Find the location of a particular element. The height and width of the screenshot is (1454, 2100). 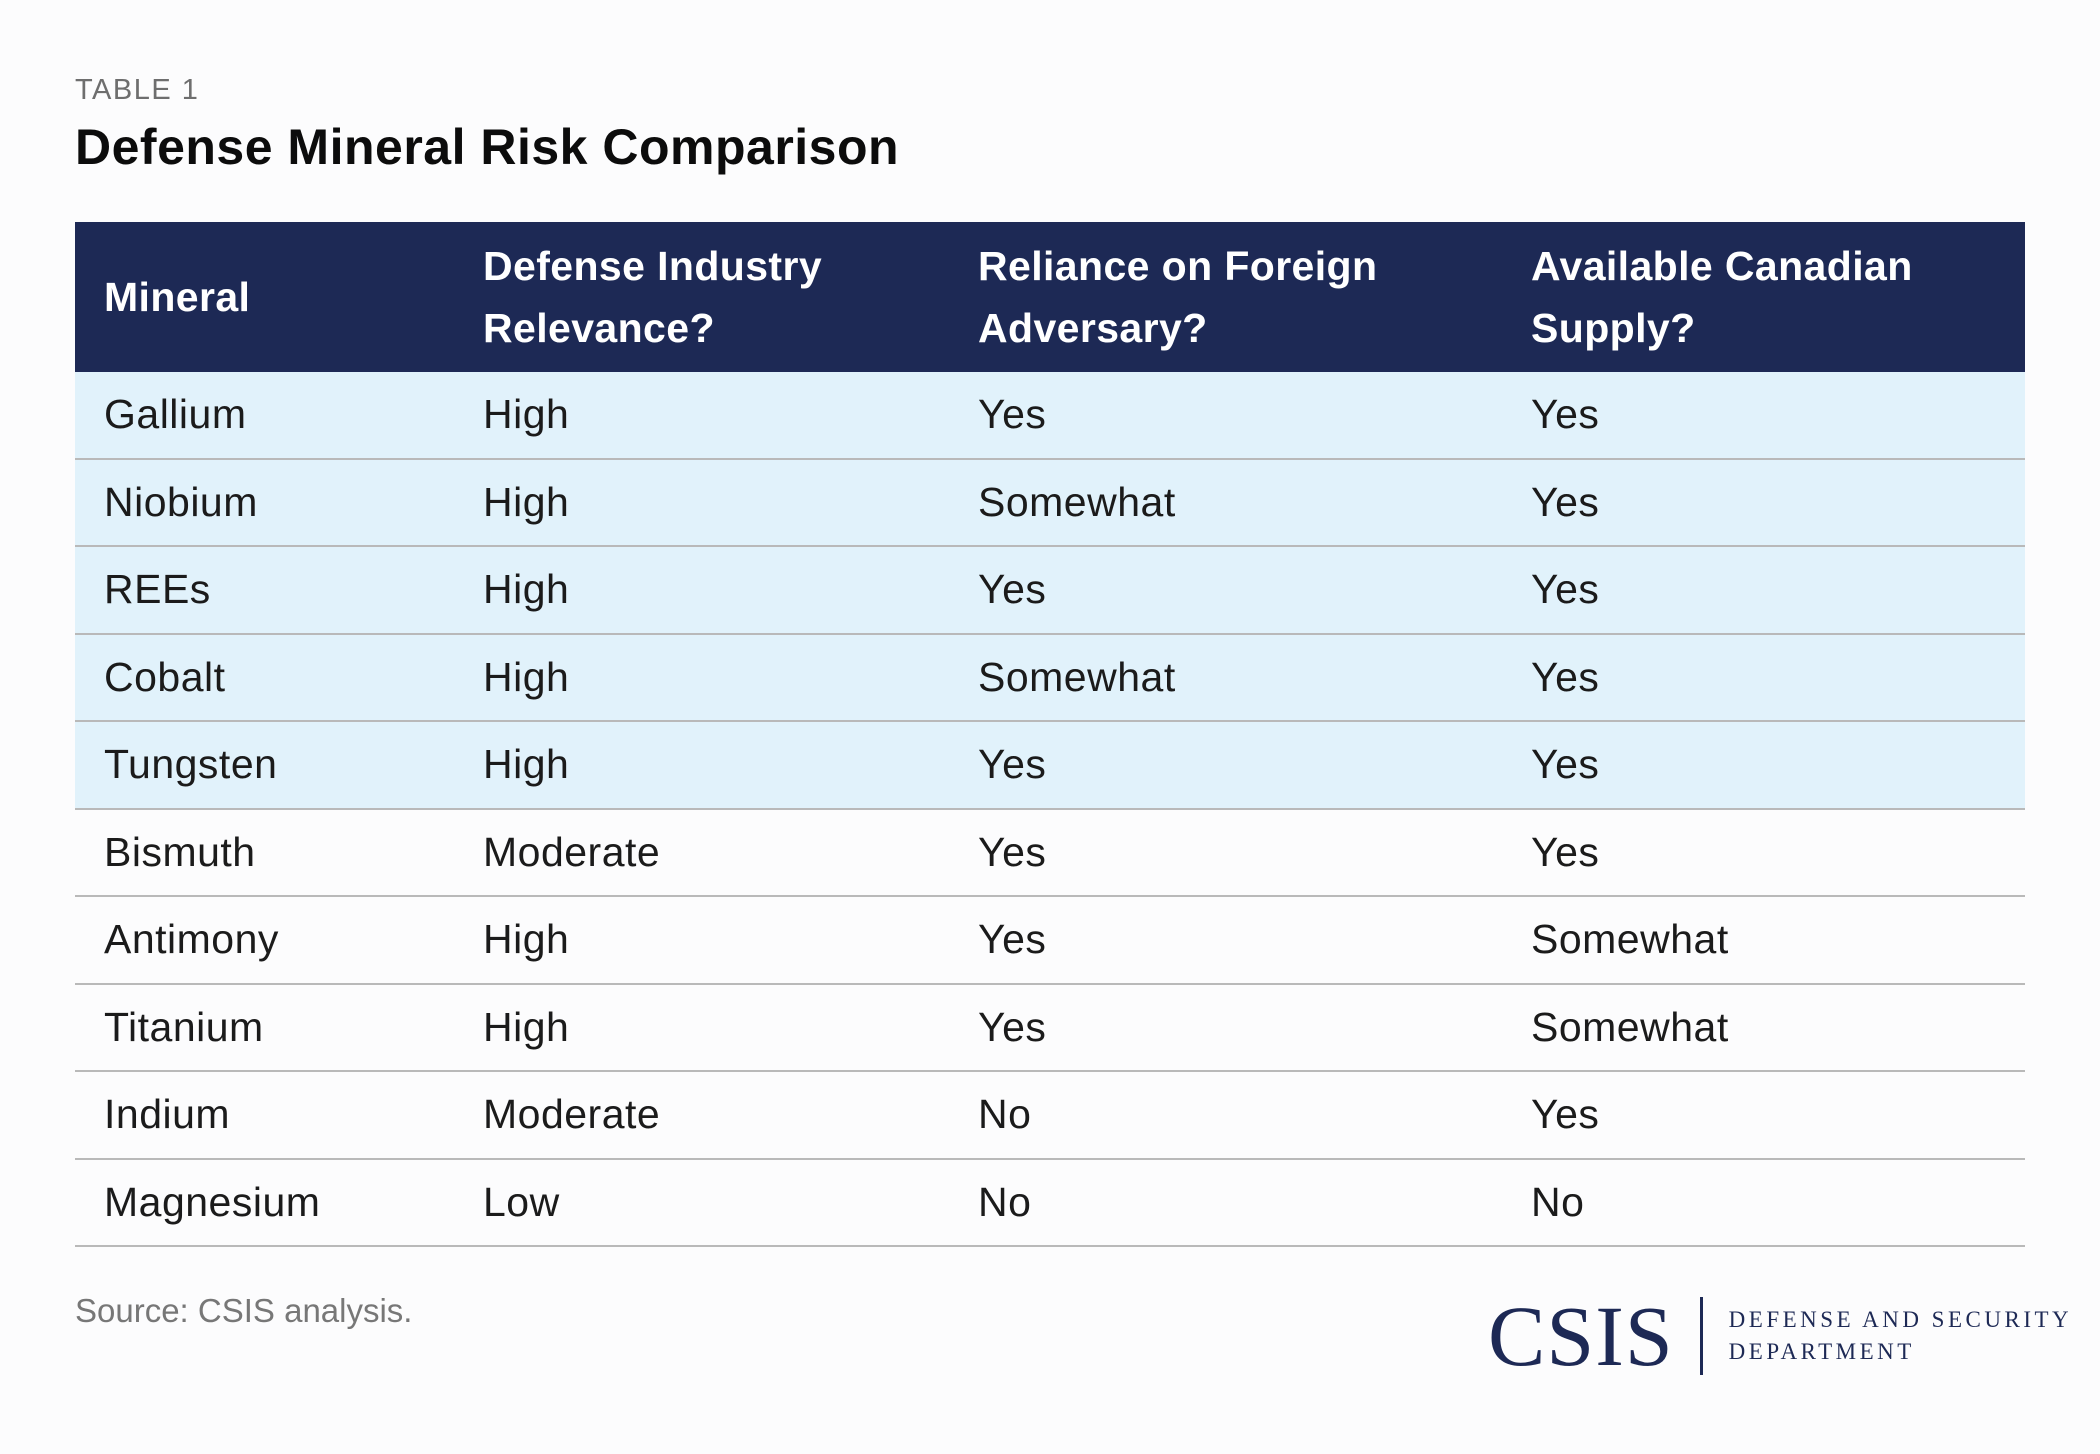

logo-wordmark: CSIS is located at coordinates (1581, 1336).